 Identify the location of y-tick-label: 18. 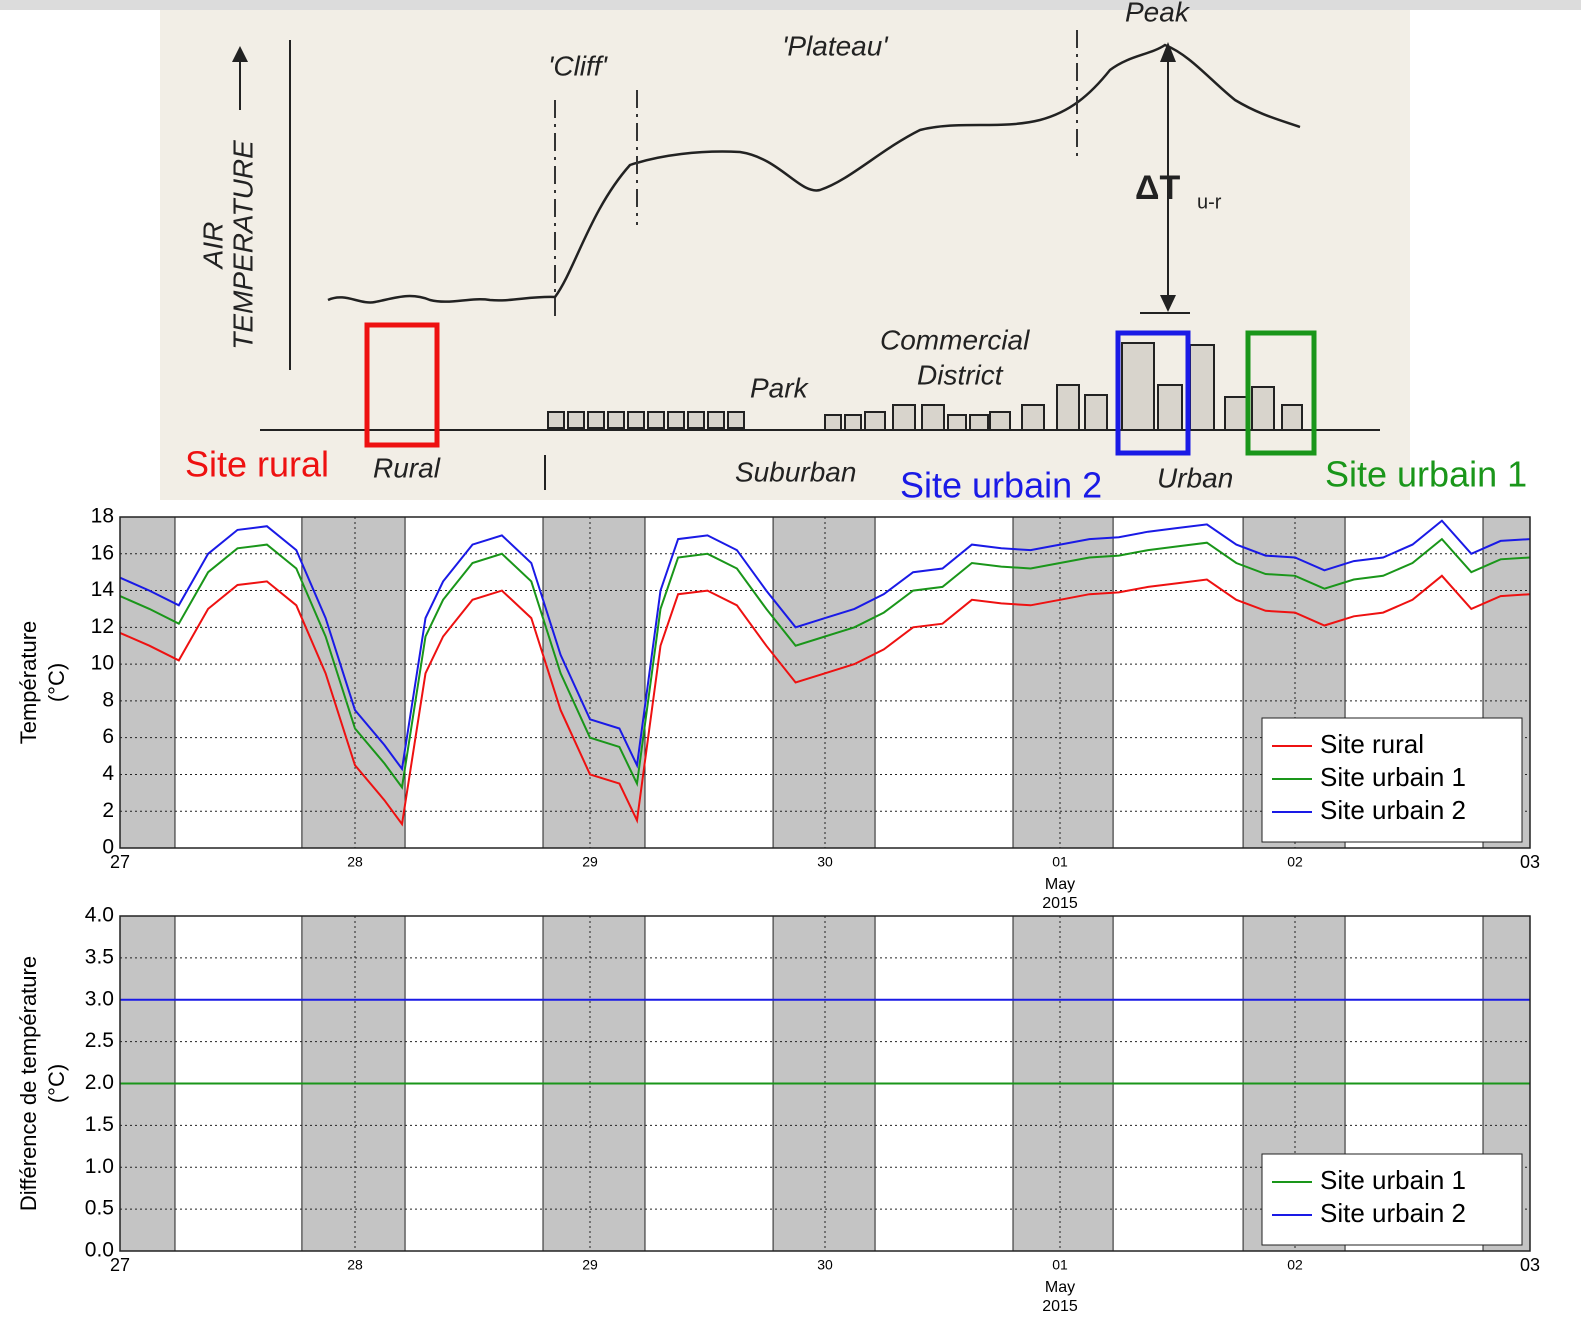
(102, 516).